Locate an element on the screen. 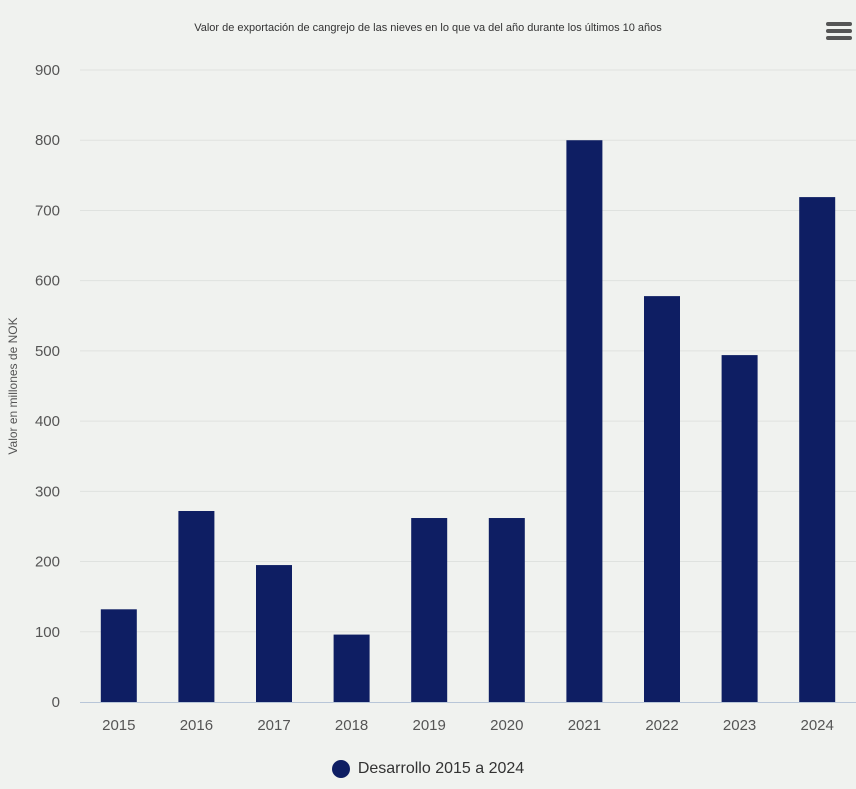 Image resolution: width=856 pixels, height=789 pixels. x-tick-label: 2019 is located at coordinates (429, 725).